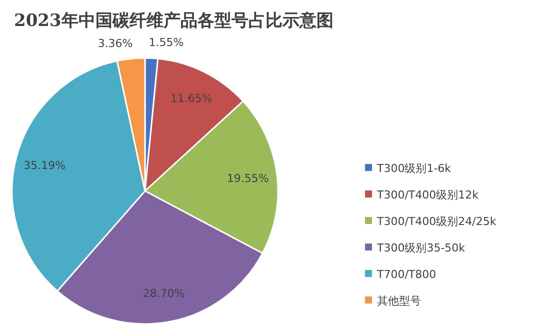 Image resolution: width=550 pixels, height=333 pixels. Describe the element at coordinates (421, 248) in the screenshot. I see `legend-label: T300级别35-50k` at that location.